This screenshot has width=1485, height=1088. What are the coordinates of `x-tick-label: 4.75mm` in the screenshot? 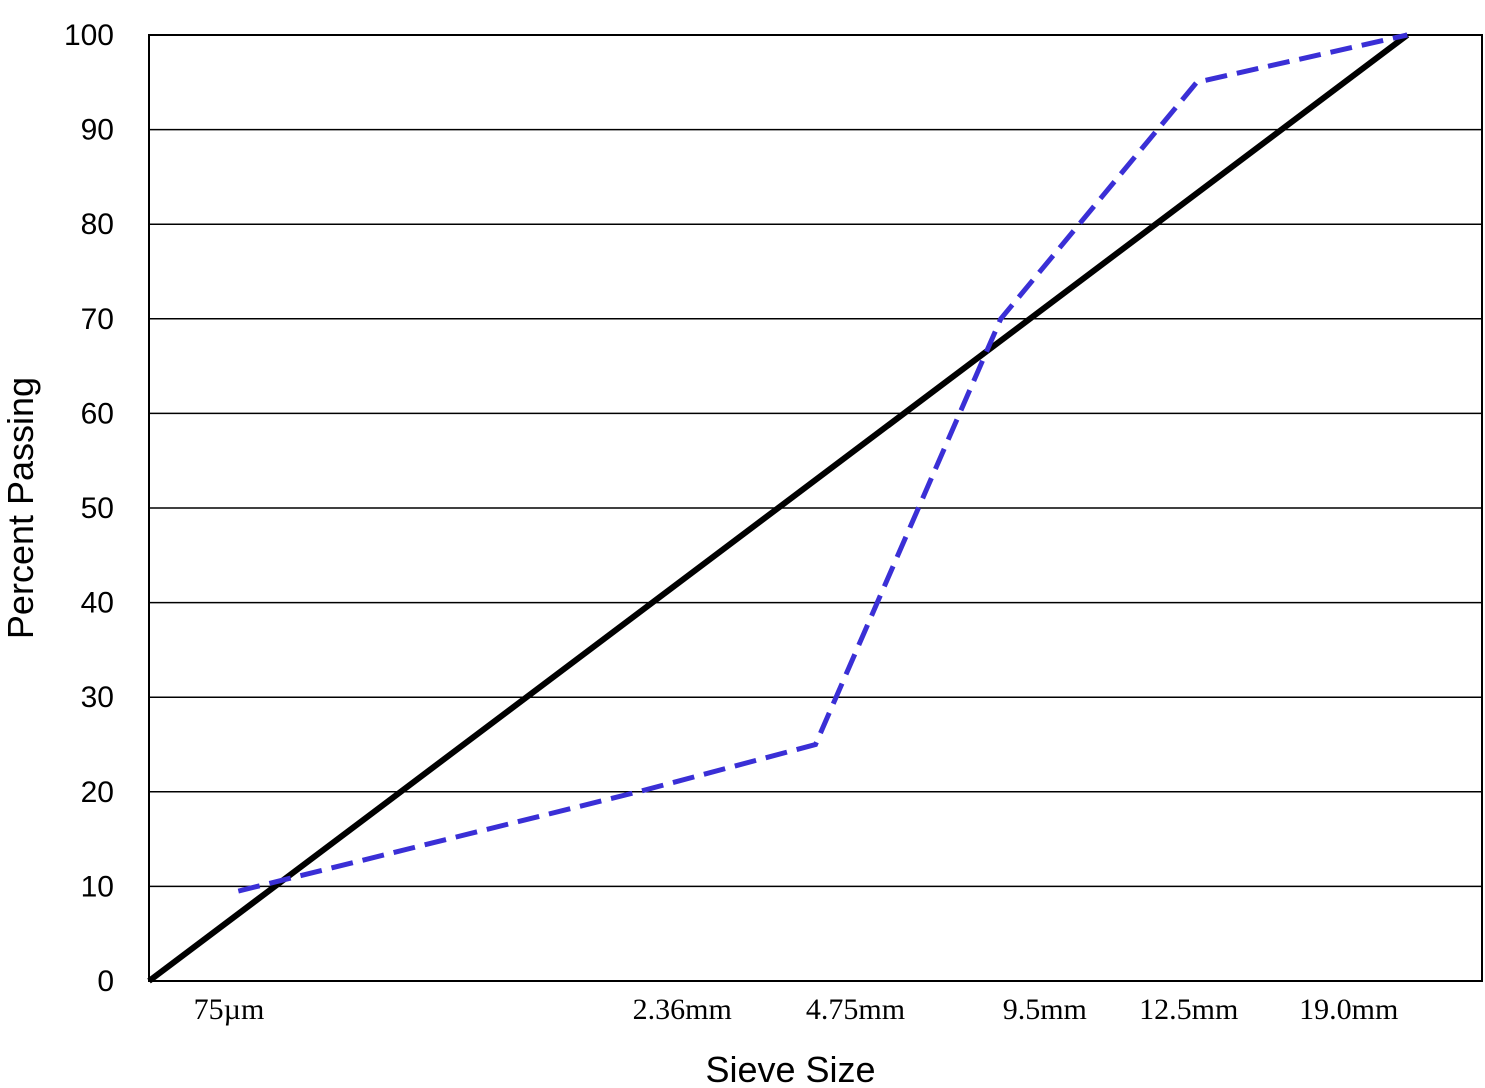 It's located at (855, 1009).